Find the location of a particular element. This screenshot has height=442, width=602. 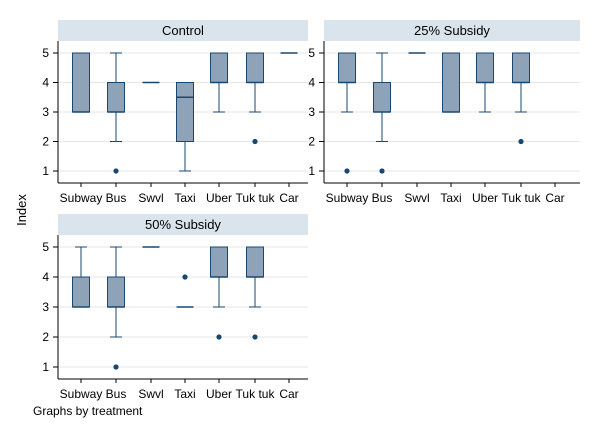

panel-1-x-tick-label-car: Car is located at coordinates (288, 198).